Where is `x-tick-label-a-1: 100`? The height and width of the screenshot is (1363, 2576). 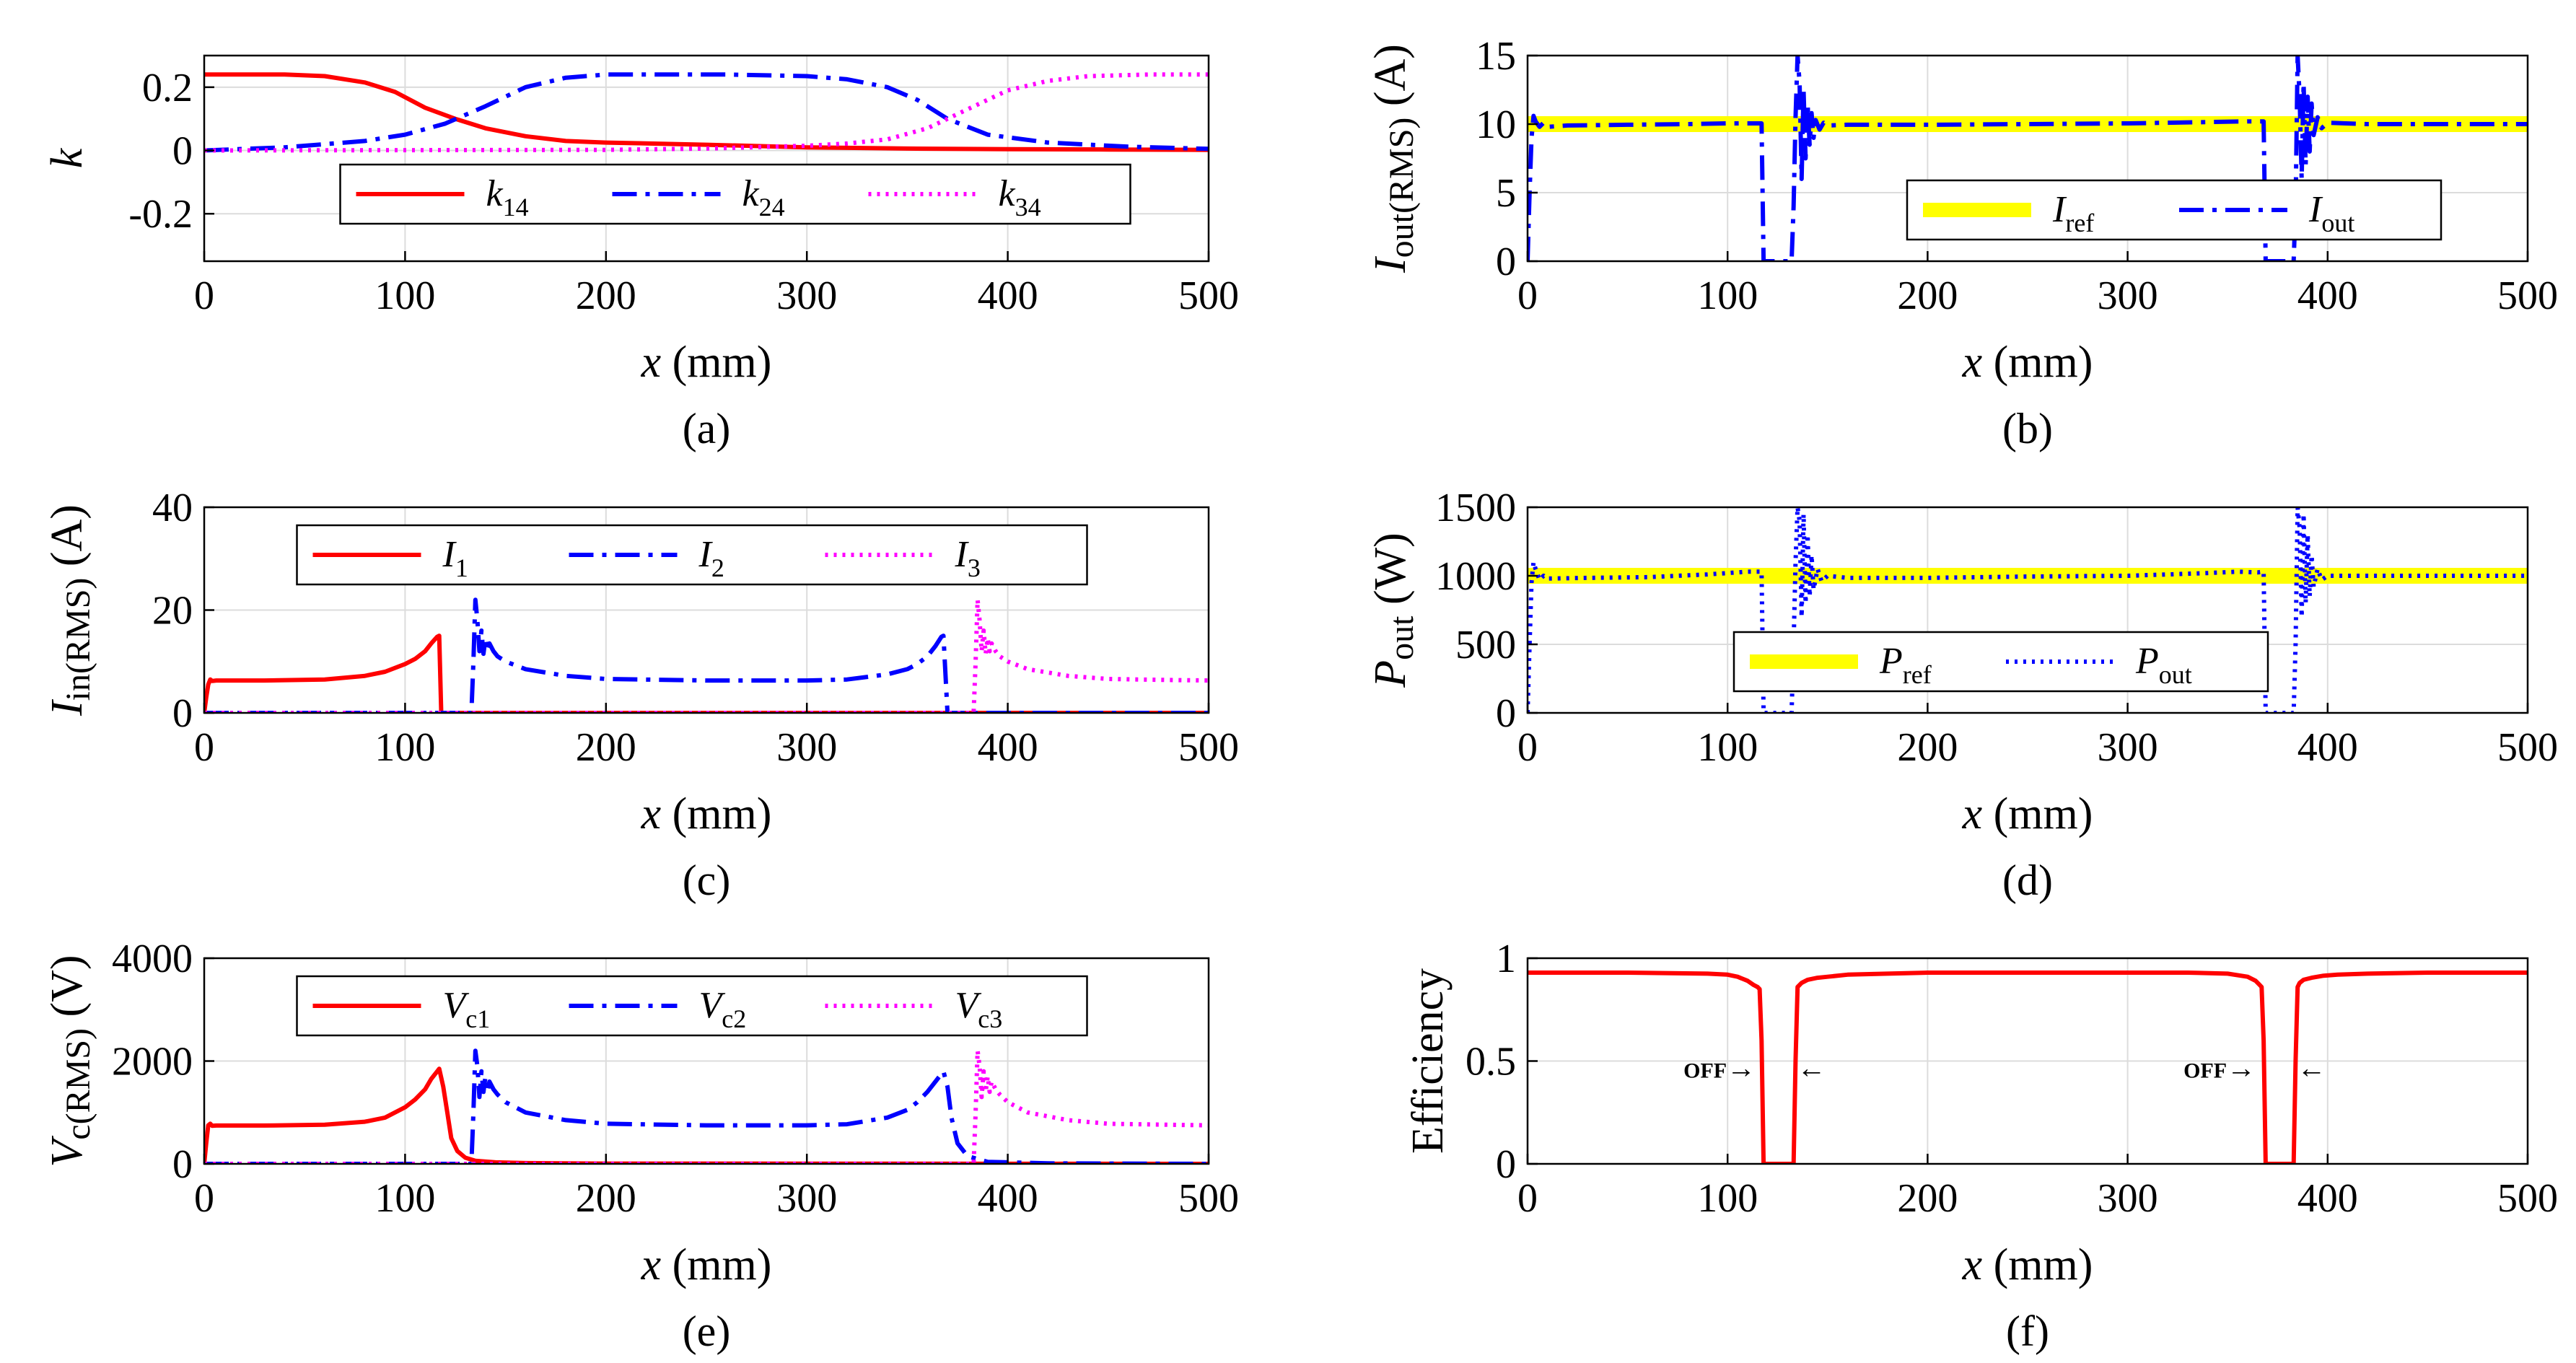 x-tick-label-a-1: 100 is located at coordinates (404, 295).